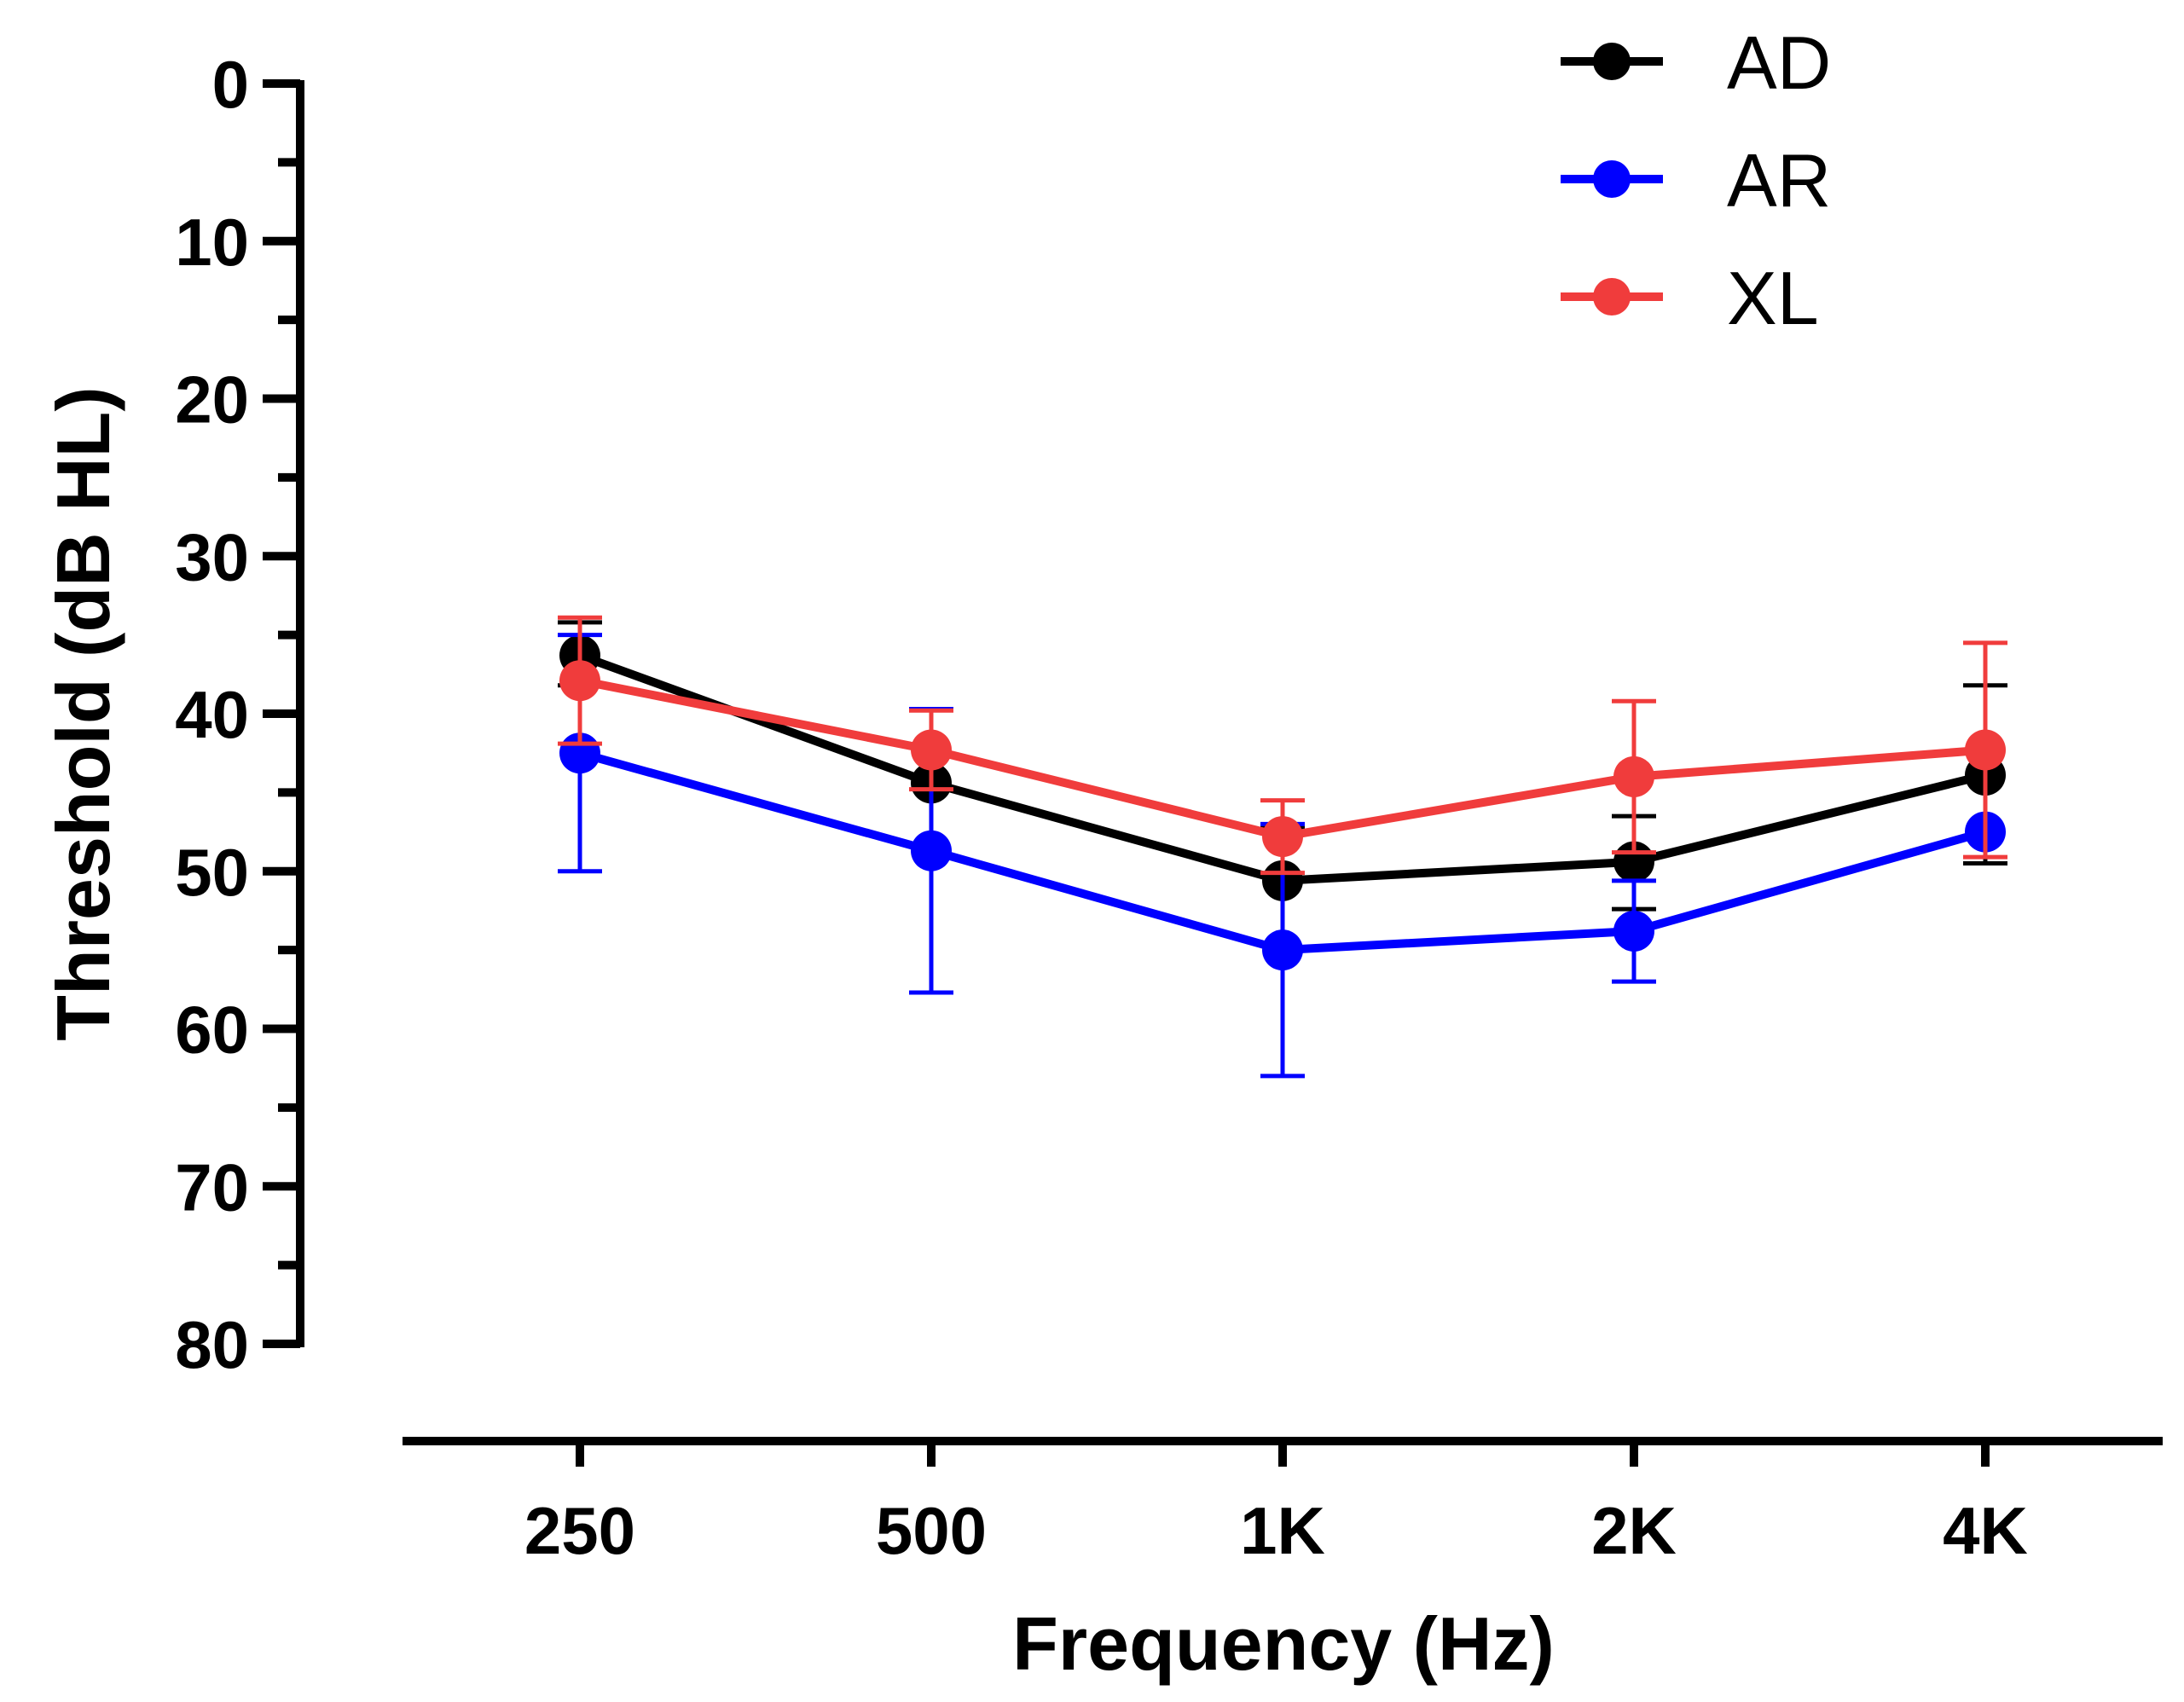 The height and width of the screenshot is (1702, 2184). I want to click on legend-label: AD, so click(1779, 62).